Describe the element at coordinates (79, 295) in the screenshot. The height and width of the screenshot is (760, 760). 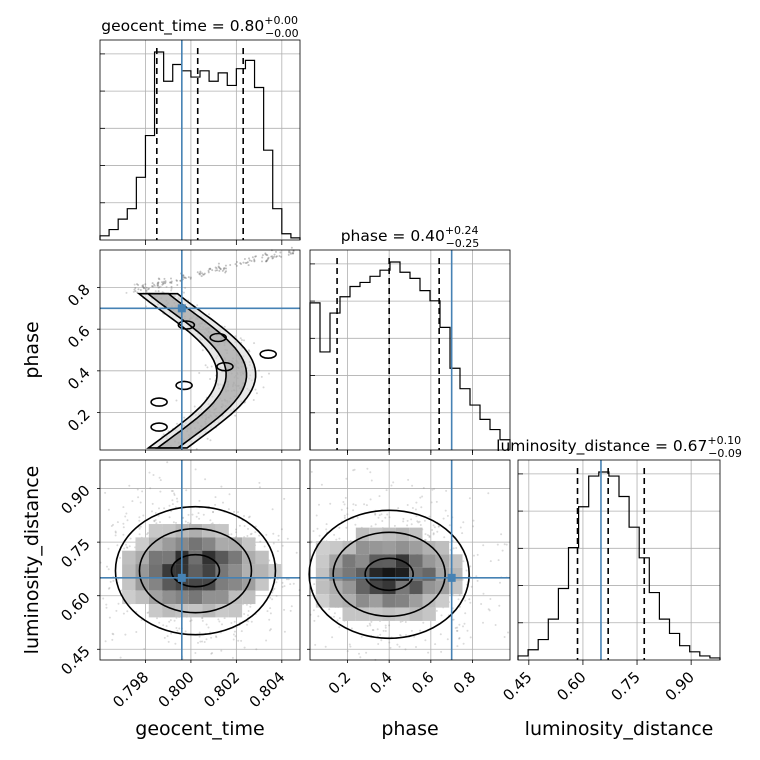
I see `y-tick-label: 0.8` at that location.